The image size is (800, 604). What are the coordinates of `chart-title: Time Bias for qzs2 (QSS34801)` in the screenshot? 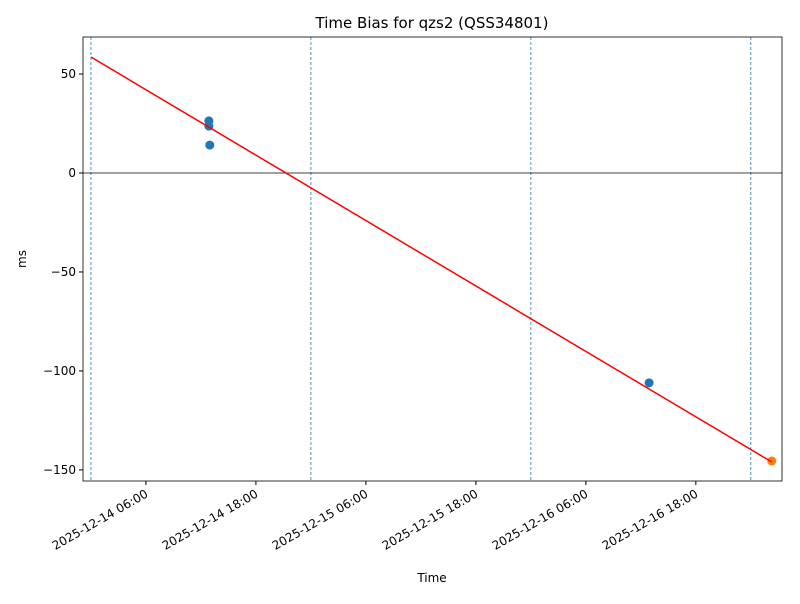 It's located at (432, 23).